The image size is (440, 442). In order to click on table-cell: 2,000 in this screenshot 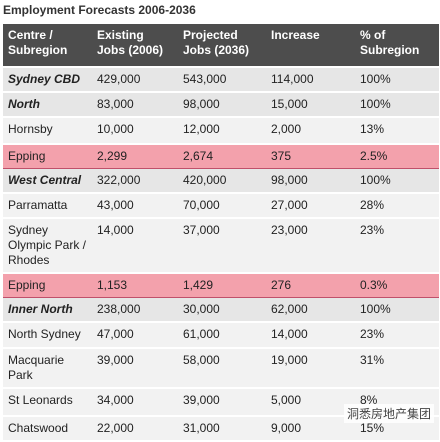, I will do `click(310, 131)`.